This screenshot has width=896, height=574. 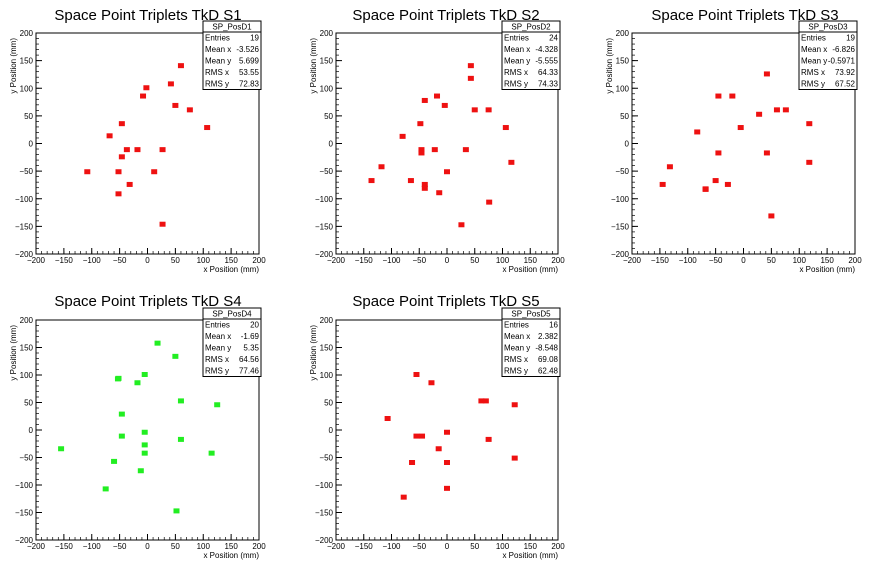 What do you see at coordinates (548, 371) in the screenshot?
I see `stats-value: 62.48` at bounding box center [548, 371].